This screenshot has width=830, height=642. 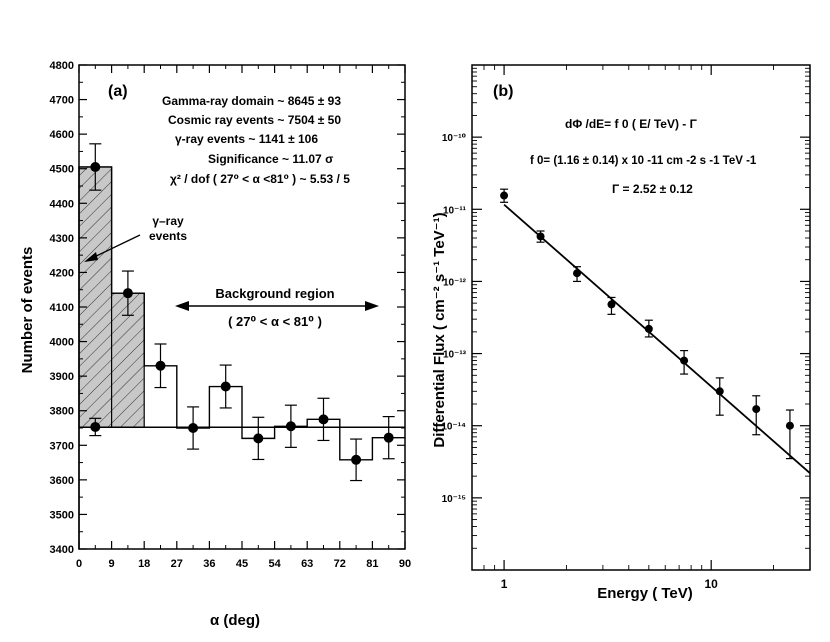 I want to click on x-tick-label-54: 54, so click(x=274, y=564).